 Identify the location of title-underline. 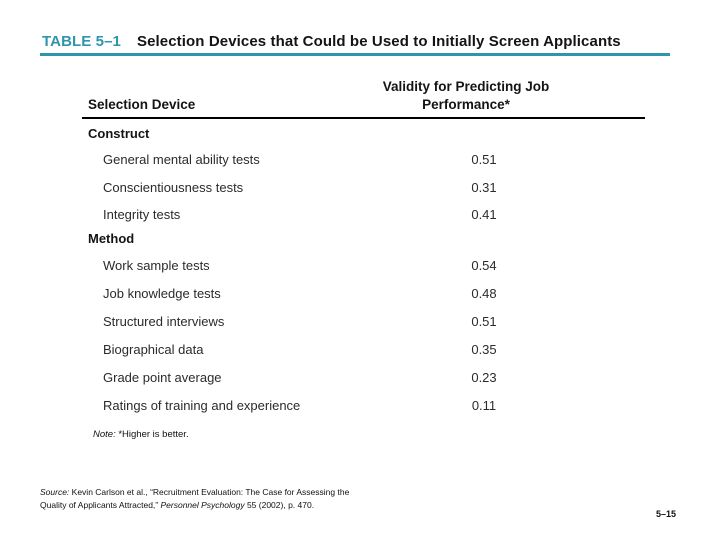
(355, 54).